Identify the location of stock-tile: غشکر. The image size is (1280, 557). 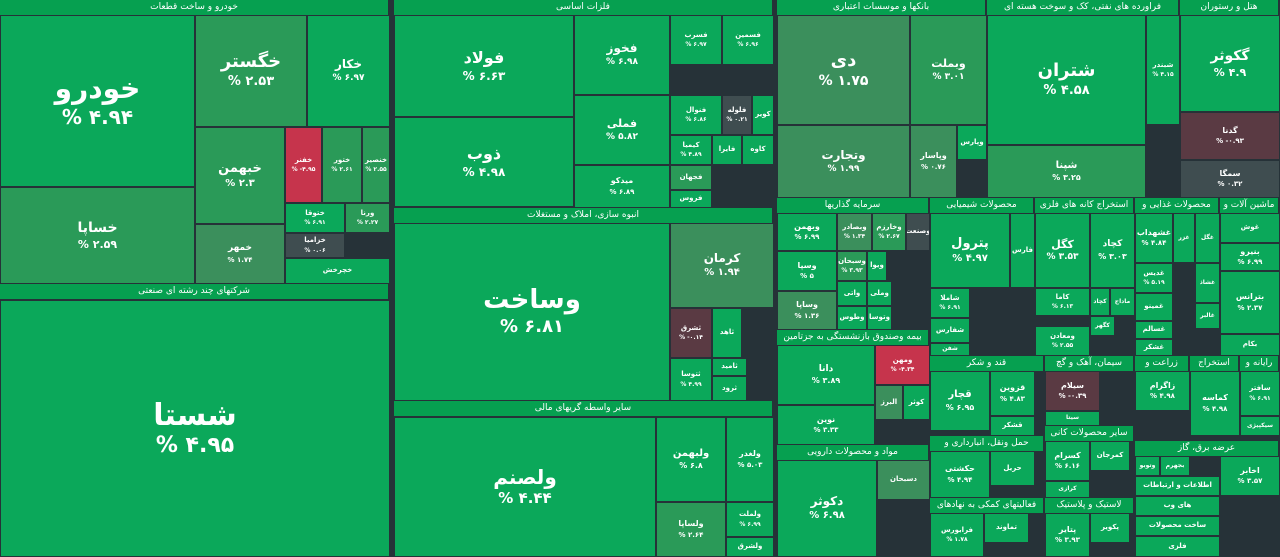
(1154, 347).